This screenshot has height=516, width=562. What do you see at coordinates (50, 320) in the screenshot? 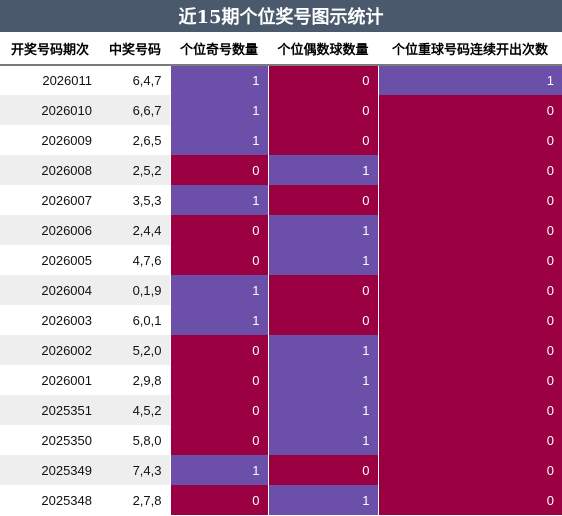
I see `cell-issue: 2026003` at bounding box center [50, 320].